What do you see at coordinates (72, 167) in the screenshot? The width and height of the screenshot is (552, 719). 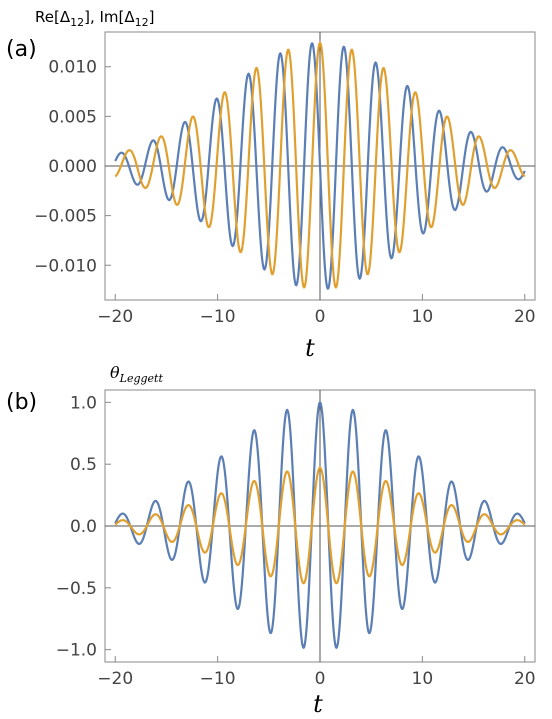 I see `y-tick-label-a-2: 0.000` at bounding box center [72, 167].